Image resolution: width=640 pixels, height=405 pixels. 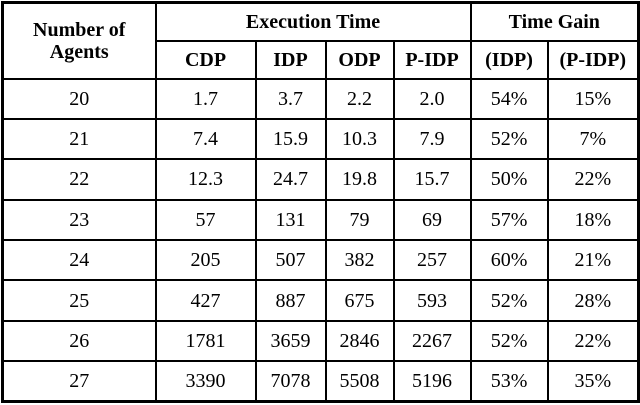 I want to click on cell-odp: 675, so click(x=359, y=300).